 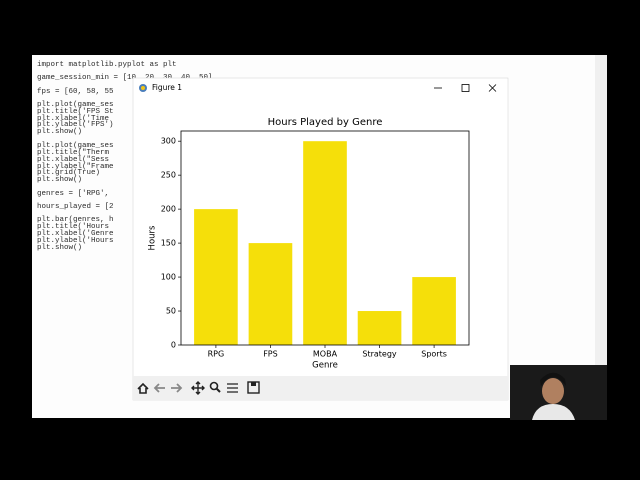 What do you see at coordinates (75, 167) in the screenshot?
I see `code-line: plt.ylabel("Frame` at bounding box center [75, 167].